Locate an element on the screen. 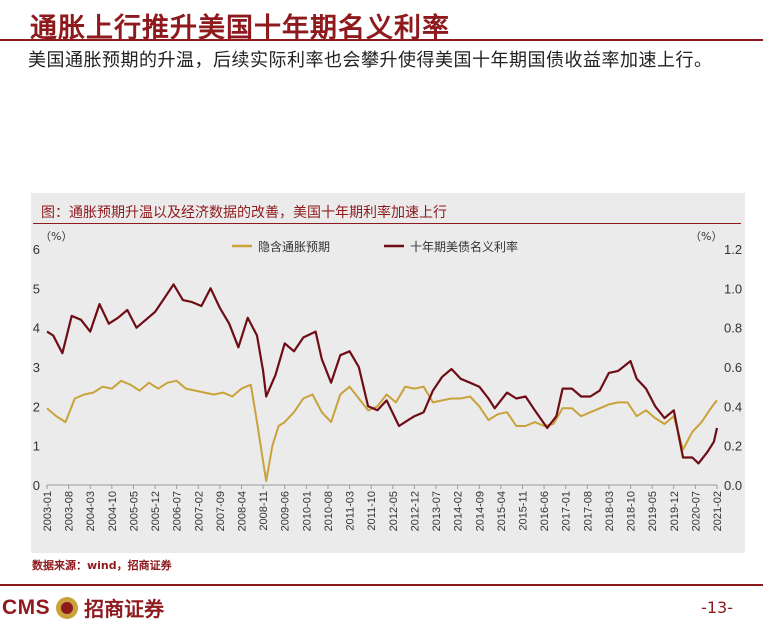 The width and height of the screenshot is (763, 622). left-axis-unit: （%） is located at coordinates (56, 236).